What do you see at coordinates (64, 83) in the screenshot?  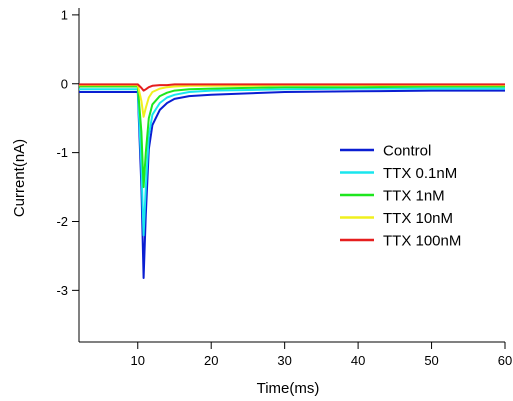 I see `y-tick-label: 0` at bounding box center [64, 83].